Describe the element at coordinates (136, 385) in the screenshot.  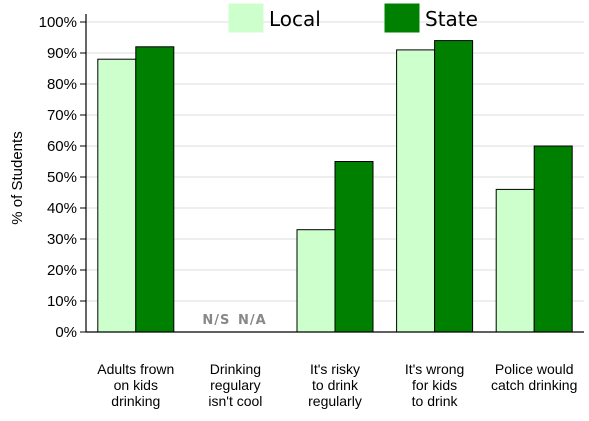
I see `category-label: on kids` at that location.